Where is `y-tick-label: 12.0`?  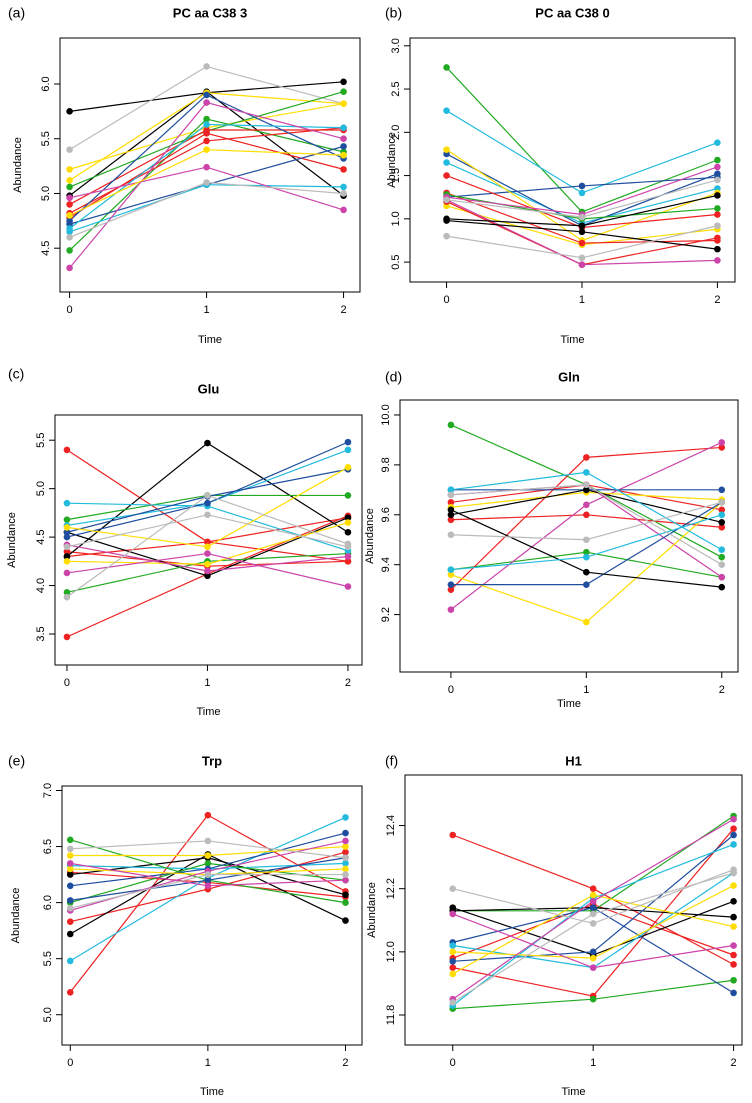
y-tick-label: 12.0 is located at coordinates (391, 951).